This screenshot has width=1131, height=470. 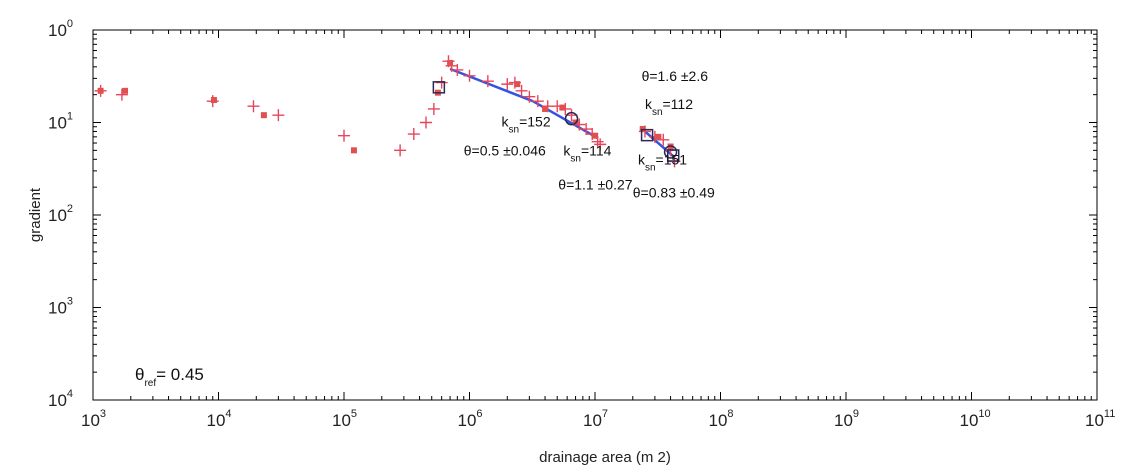 What do you see at coordinates (984, 414) in the screenshot?
I see `tick-exponent: 10` at bounding box center [984, 414].